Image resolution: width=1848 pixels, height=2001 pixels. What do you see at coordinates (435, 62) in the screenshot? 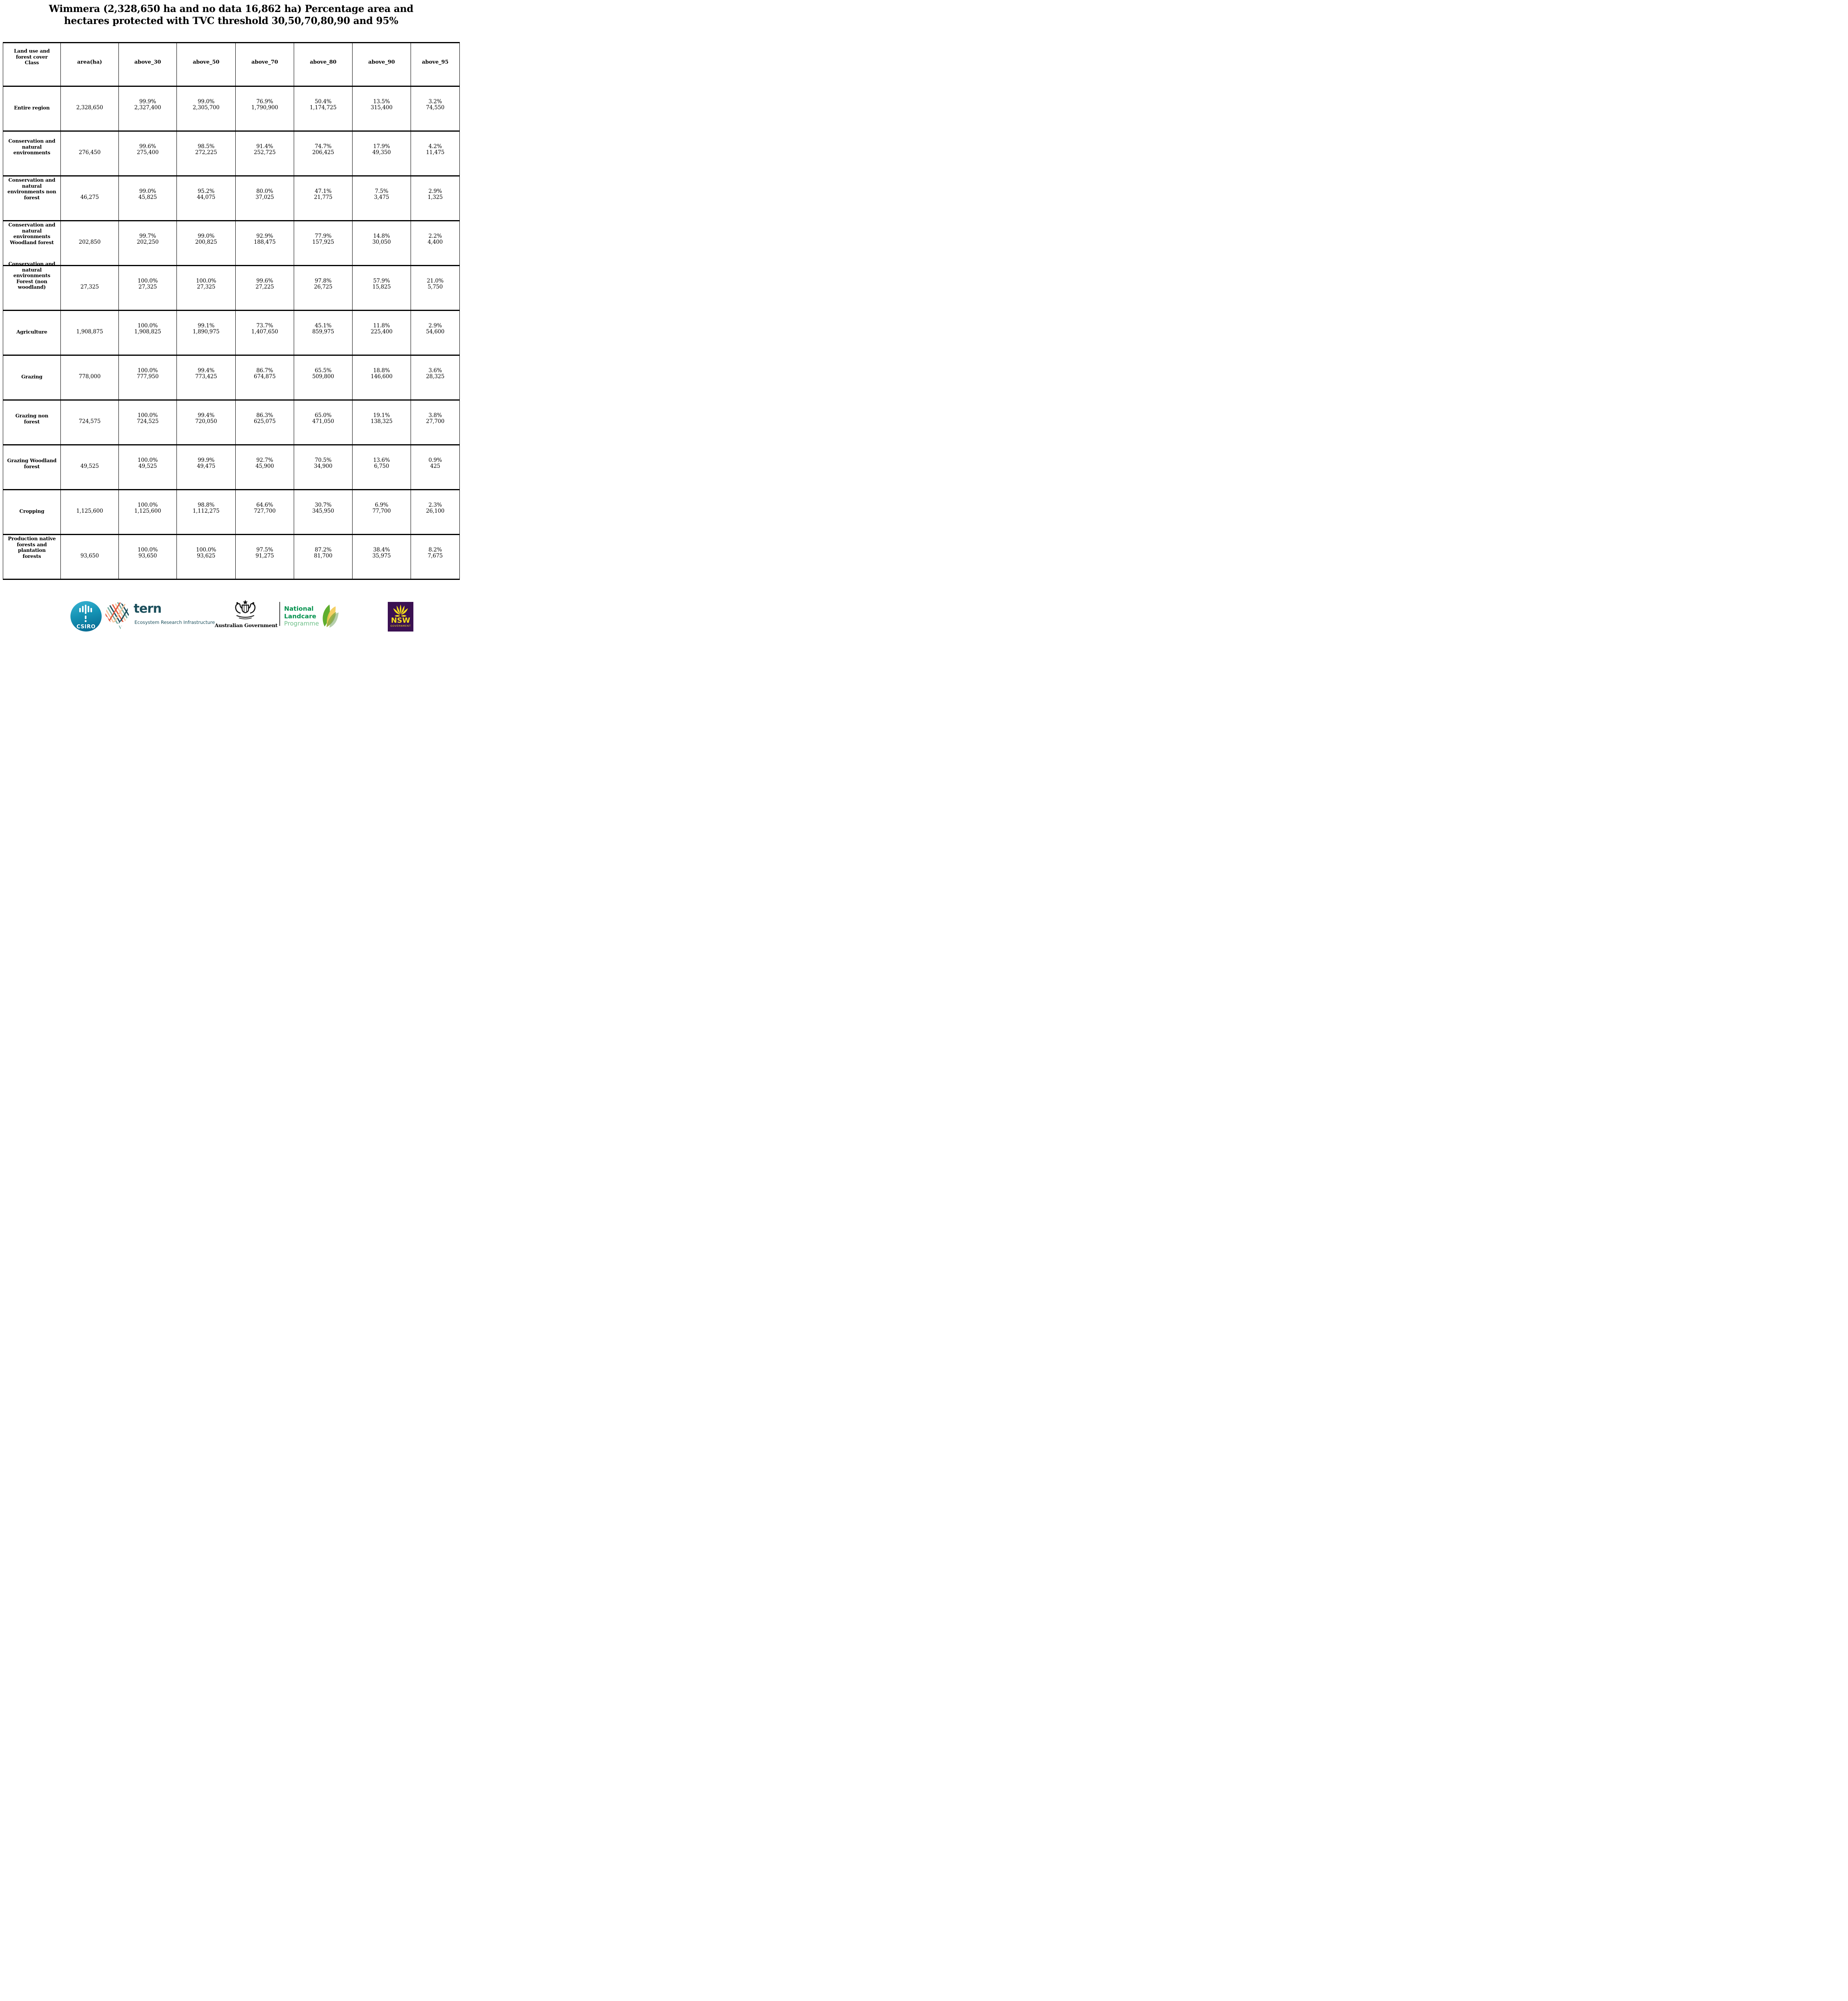
I see `header-label: above_95` at bounding box center [435, 62].